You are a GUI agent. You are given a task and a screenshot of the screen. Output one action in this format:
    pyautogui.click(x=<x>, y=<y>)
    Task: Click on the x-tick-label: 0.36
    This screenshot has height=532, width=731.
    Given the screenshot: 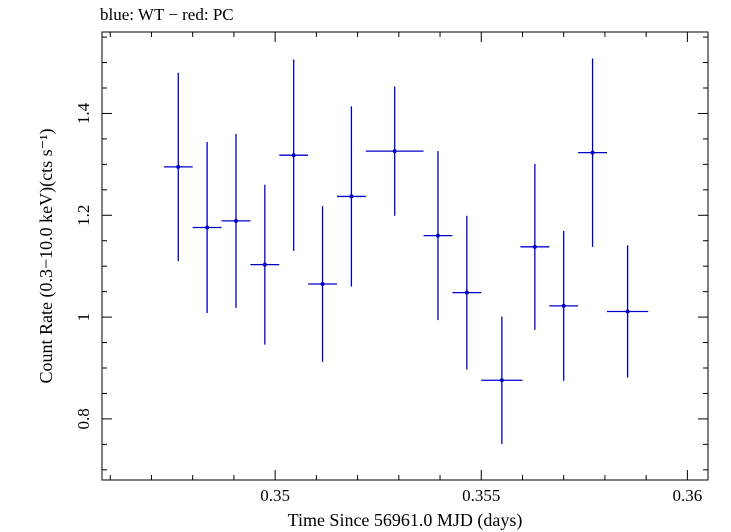 What is the action you would take?
    pyautogui.click(x=688, y=495)
    